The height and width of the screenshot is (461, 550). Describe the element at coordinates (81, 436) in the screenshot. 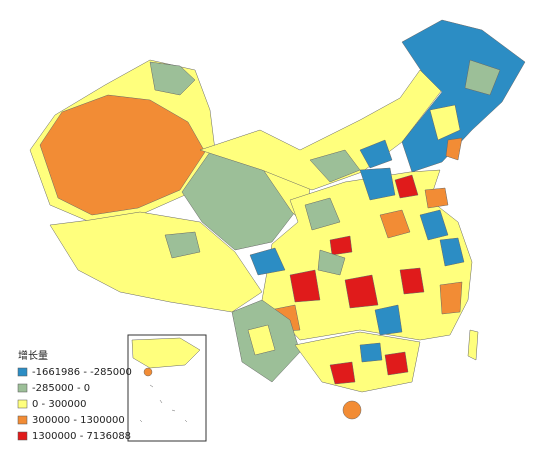

I see `legend-label: 1300000 - 7136088` at that location.